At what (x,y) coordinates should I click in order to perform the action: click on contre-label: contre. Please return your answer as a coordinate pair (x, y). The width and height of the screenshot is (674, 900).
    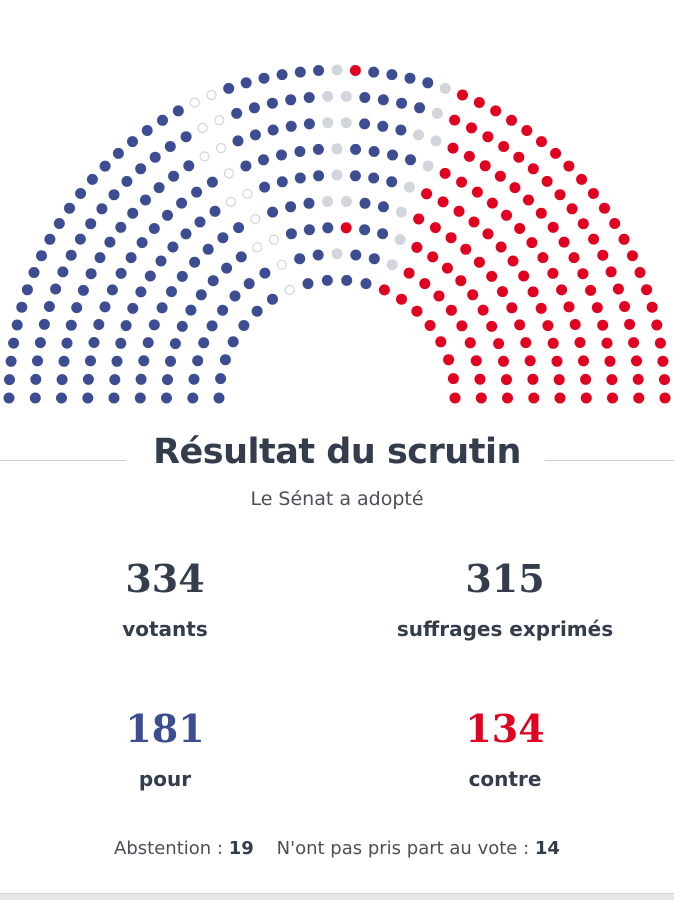
    Looking at the image, I should click on (505, 779).